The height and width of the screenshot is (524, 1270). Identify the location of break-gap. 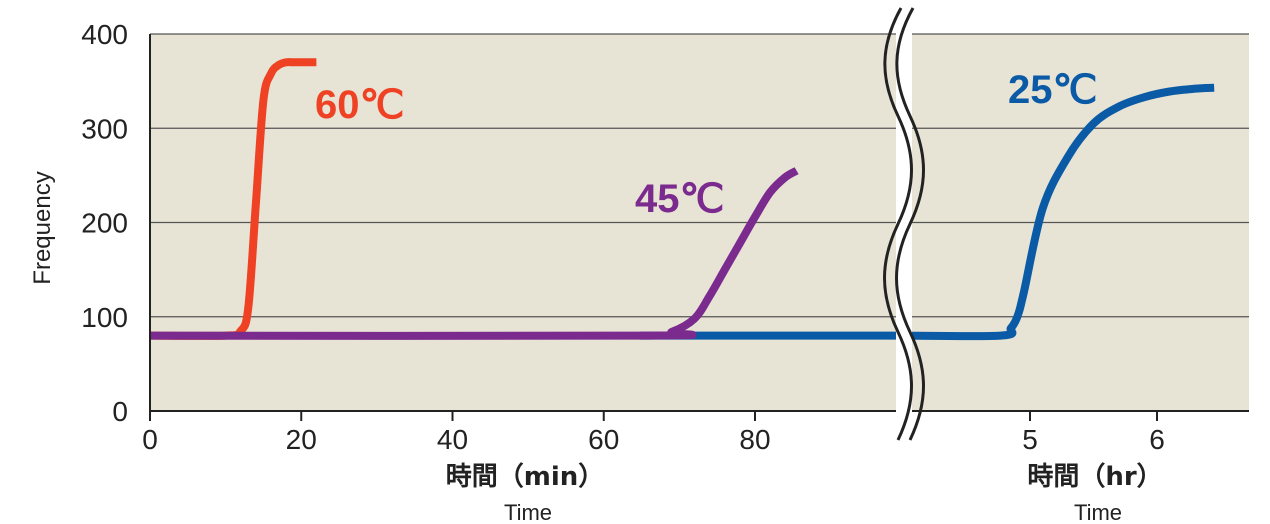
(904, 224).